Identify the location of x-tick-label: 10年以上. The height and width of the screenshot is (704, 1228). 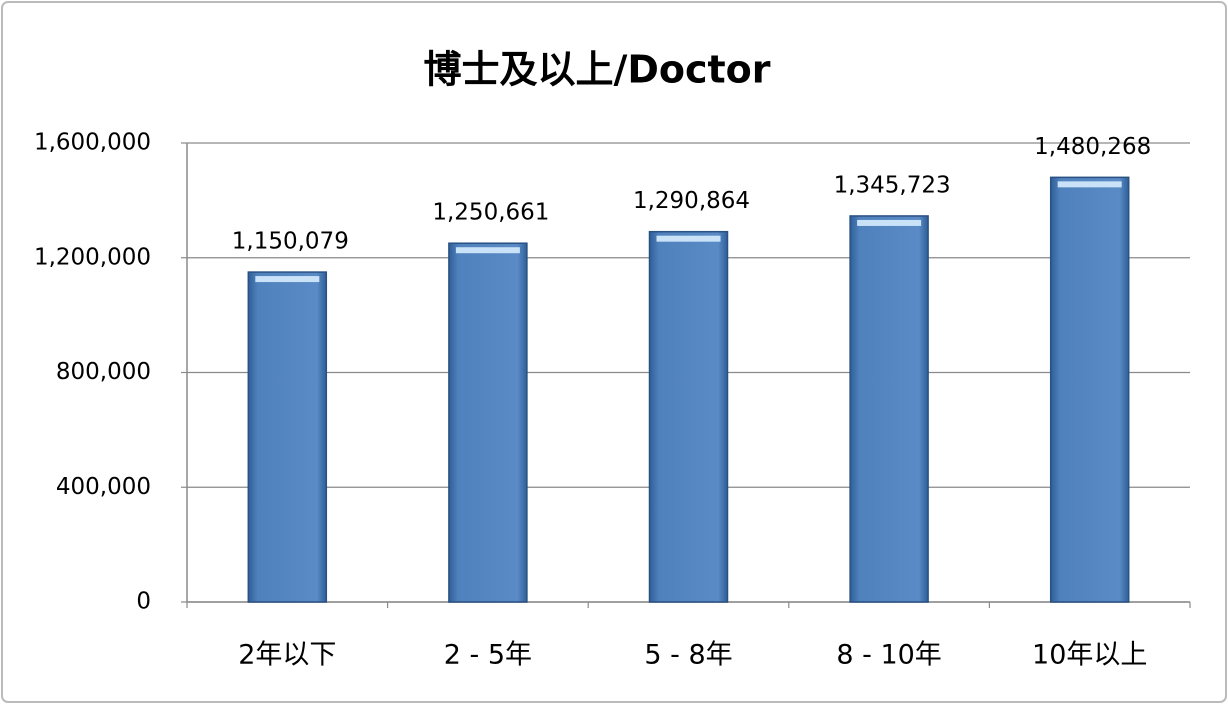
(1089, 655).